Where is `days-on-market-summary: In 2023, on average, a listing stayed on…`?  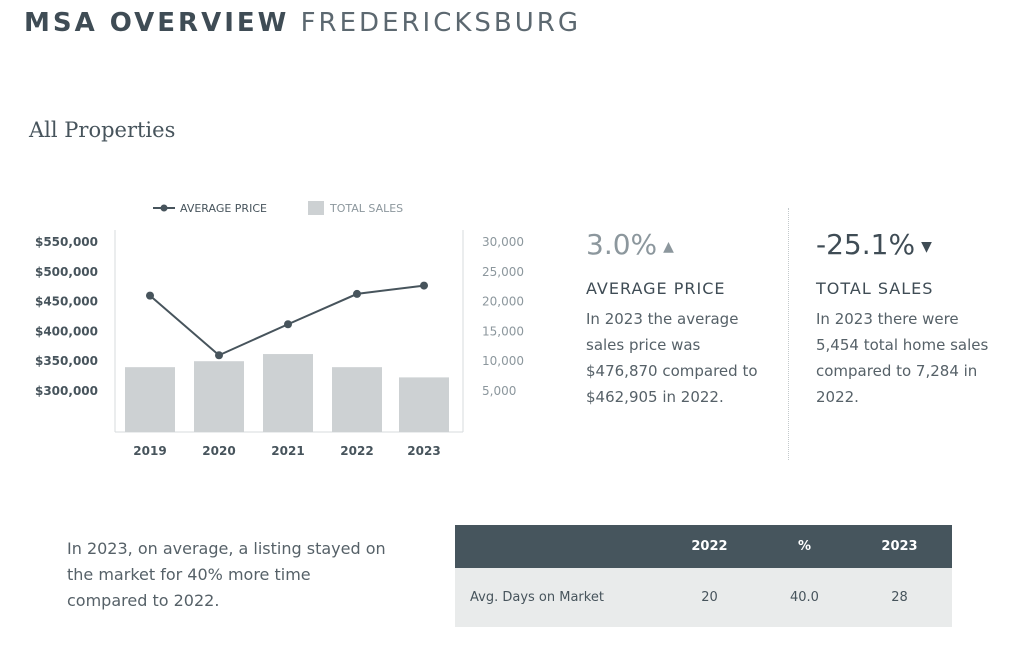
days-on-market-summary: In 2023, on average, a listing stayed on… is located at coordinates (226, 574).